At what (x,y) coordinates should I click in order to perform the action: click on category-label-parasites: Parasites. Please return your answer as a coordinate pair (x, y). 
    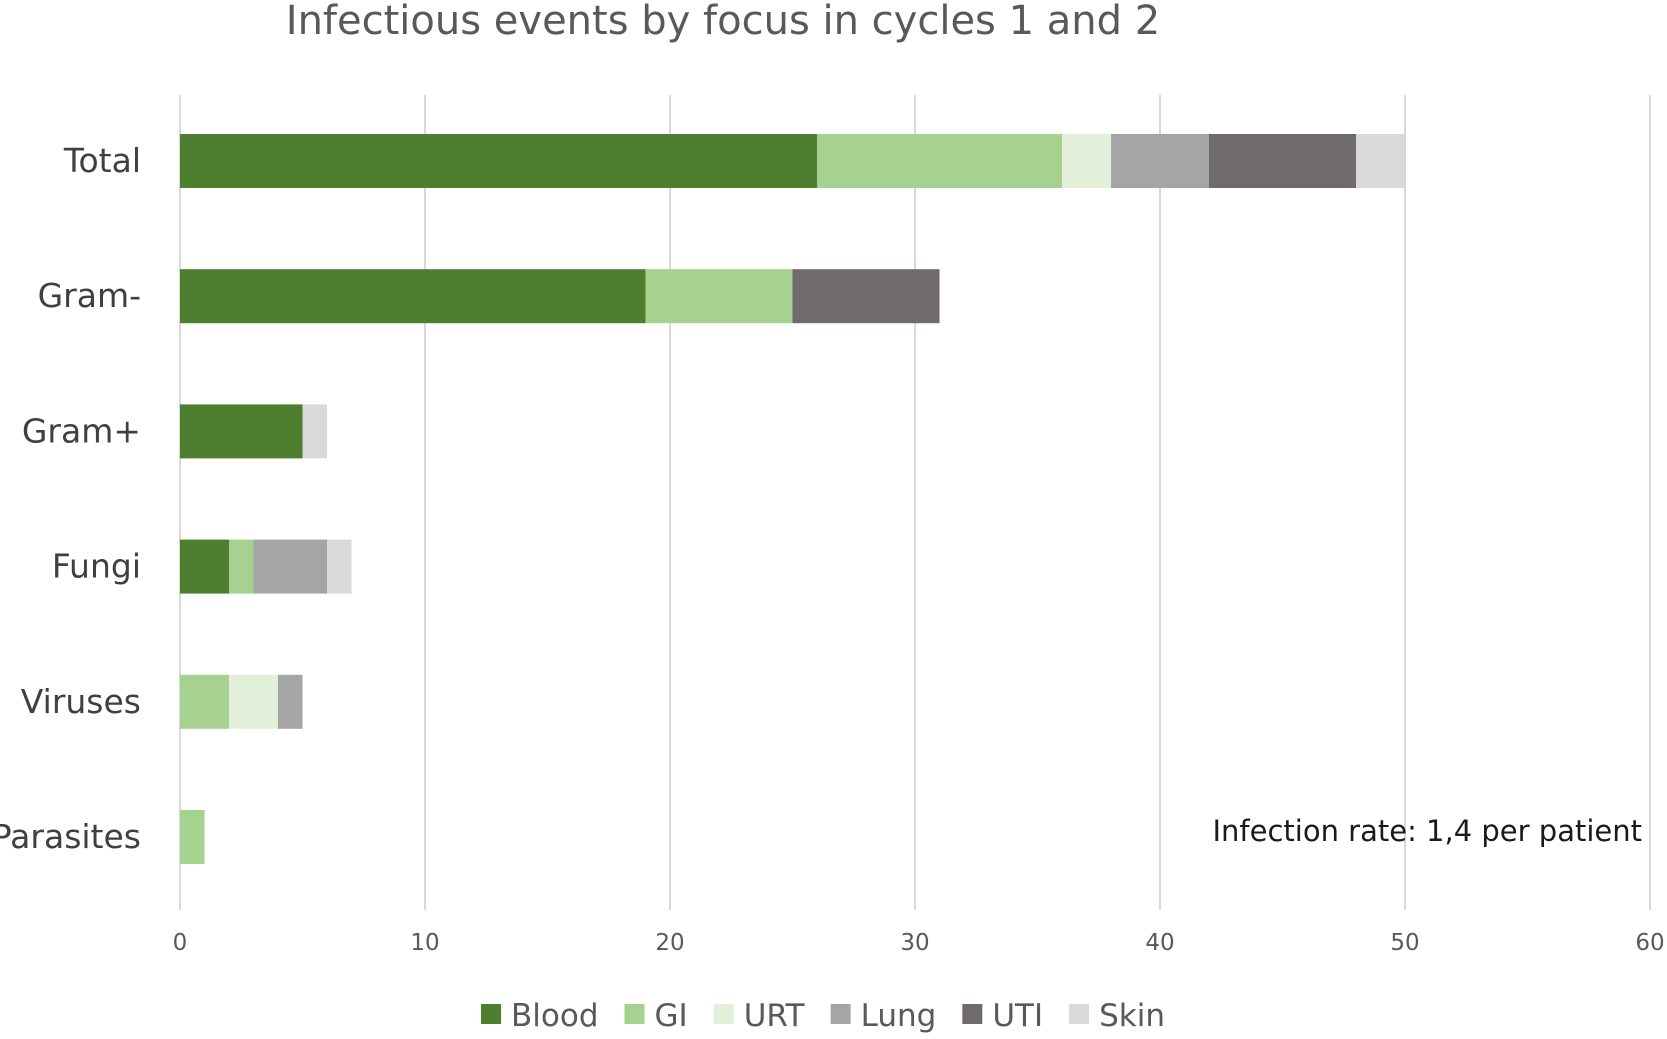
    Looking at the image, I should click on (70, 836).